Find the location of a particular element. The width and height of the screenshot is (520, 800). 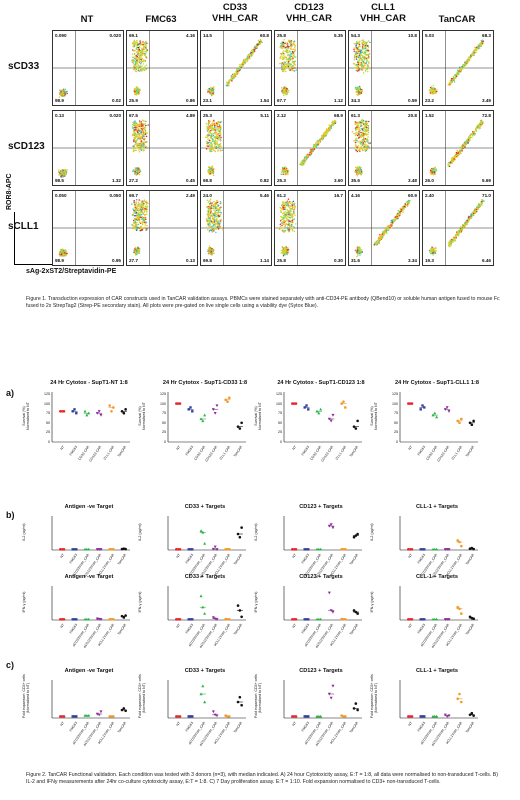

quadrant-value-tr: 68.9 is located at coordinates (338, 115).